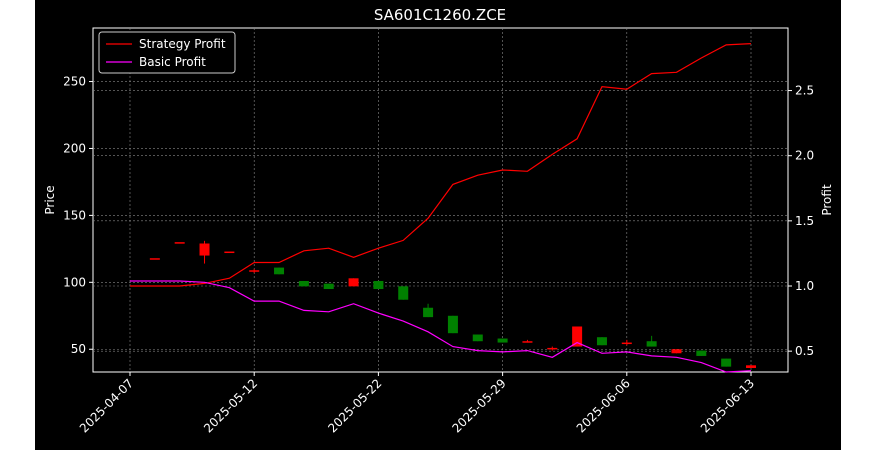 This screenshot has width=878, height=454. I want to click on legend-label-basic: Basic Profit, so click(172, 62).